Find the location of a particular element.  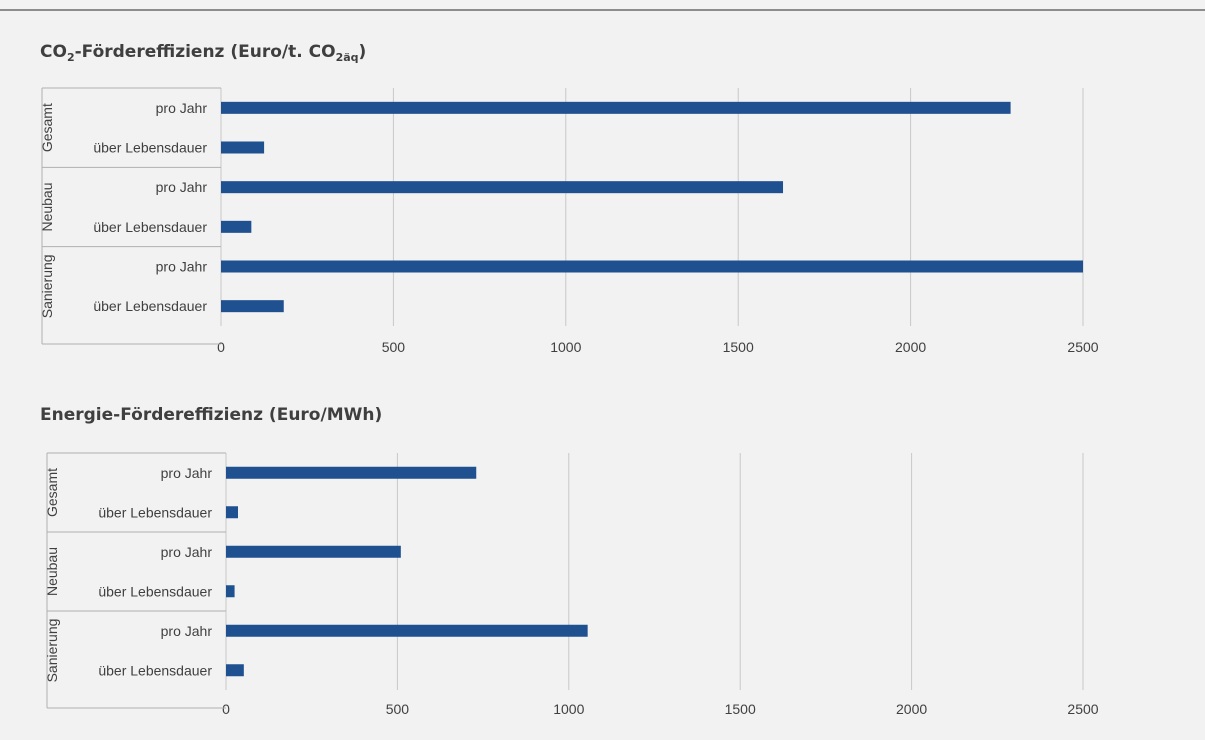

chart-title-co2: CO2-Fördereffizienz (Euro/t. CO2äq) is located at coordinates (203, 53).